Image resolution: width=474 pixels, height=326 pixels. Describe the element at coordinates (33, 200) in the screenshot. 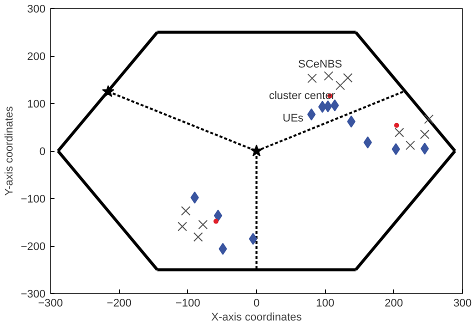

I see `y-tick-label: −100` at that location.